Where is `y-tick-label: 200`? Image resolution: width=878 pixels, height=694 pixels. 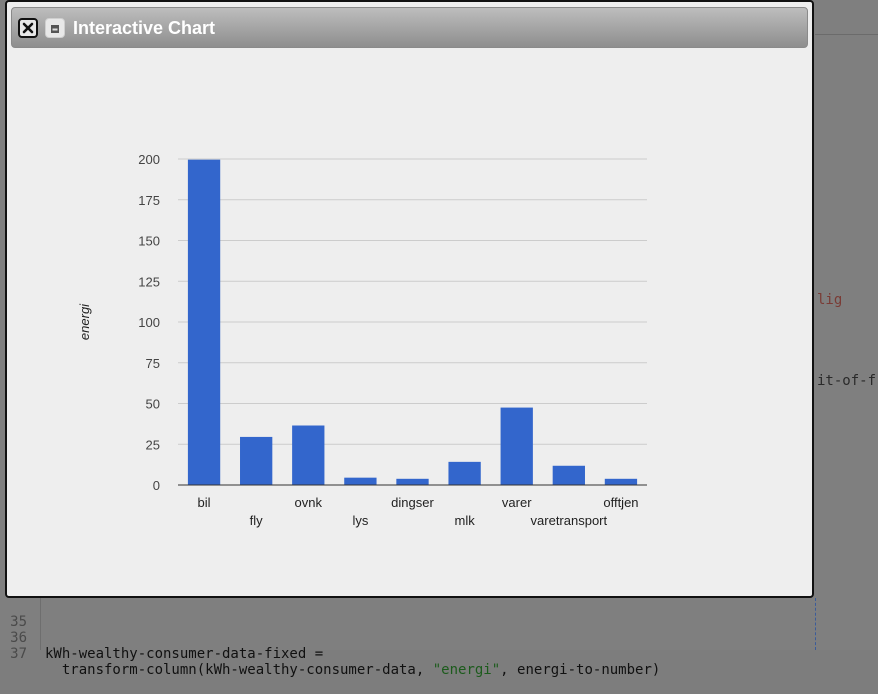
y-tick-label: 200 is located at coordinates (149, 159).